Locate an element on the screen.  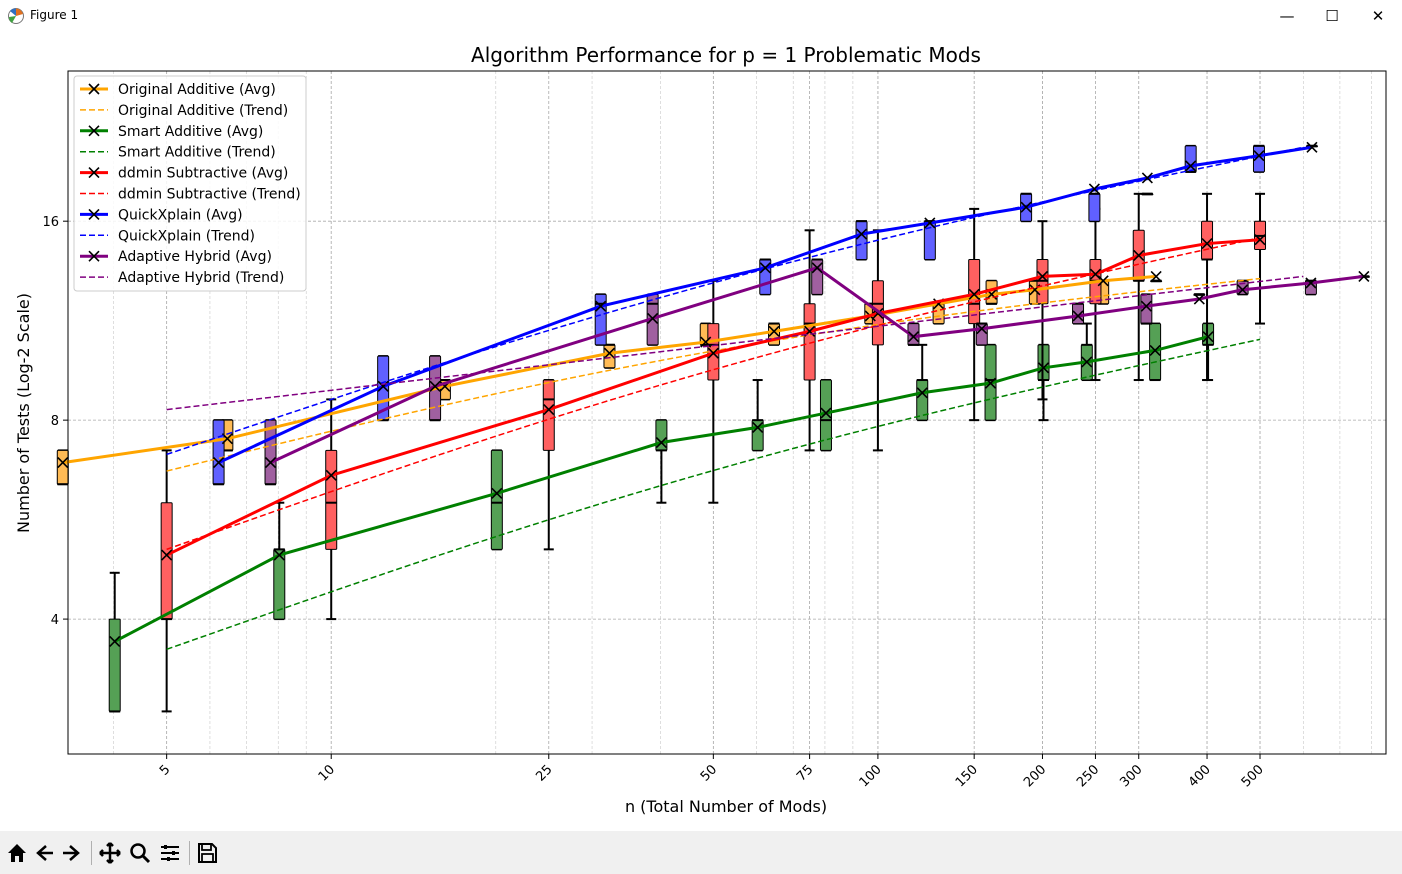
y-tick-label: 16 is located at coordinates (50, 222).